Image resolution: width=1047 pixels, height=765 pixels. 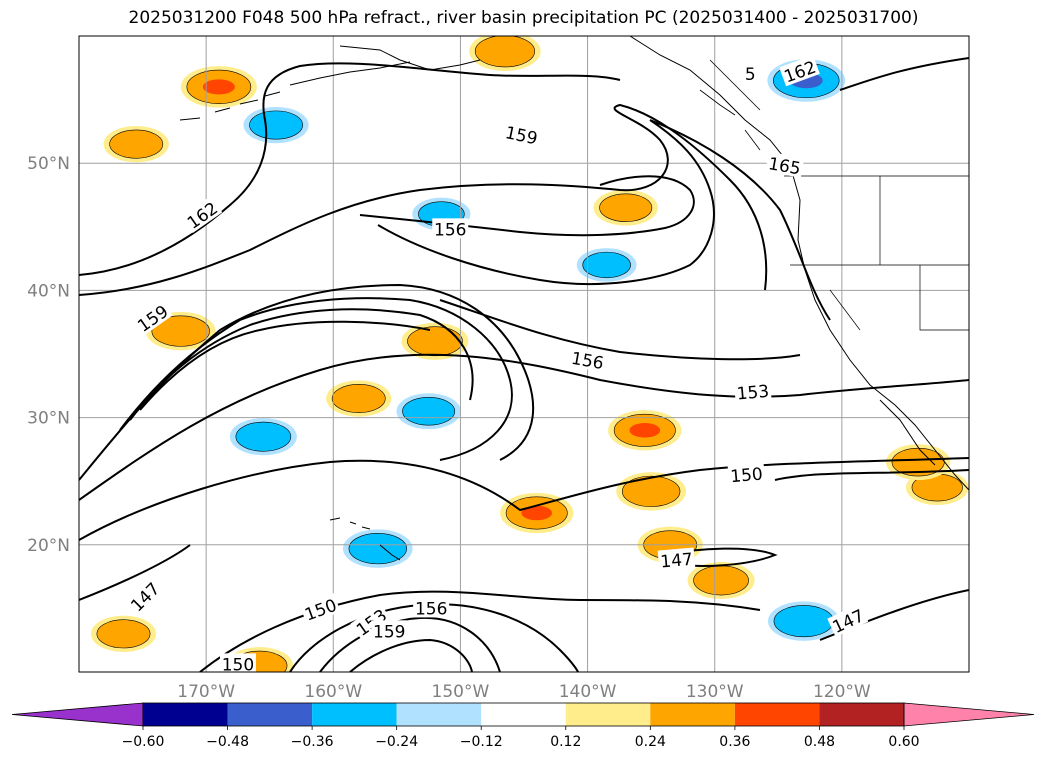 What do you see at coordinates (524, 692) in the screenshot?
I see `longitude-labels: 170°W 160°W 150°W 140°W 130°W 120°W` at bounding box center [524, 692].